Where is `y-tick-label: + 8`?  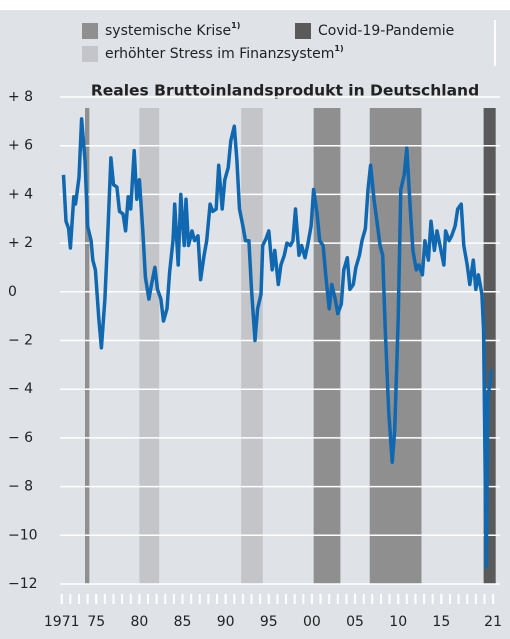
y-tick-label: + 8 is located at coordinates (20, 97).